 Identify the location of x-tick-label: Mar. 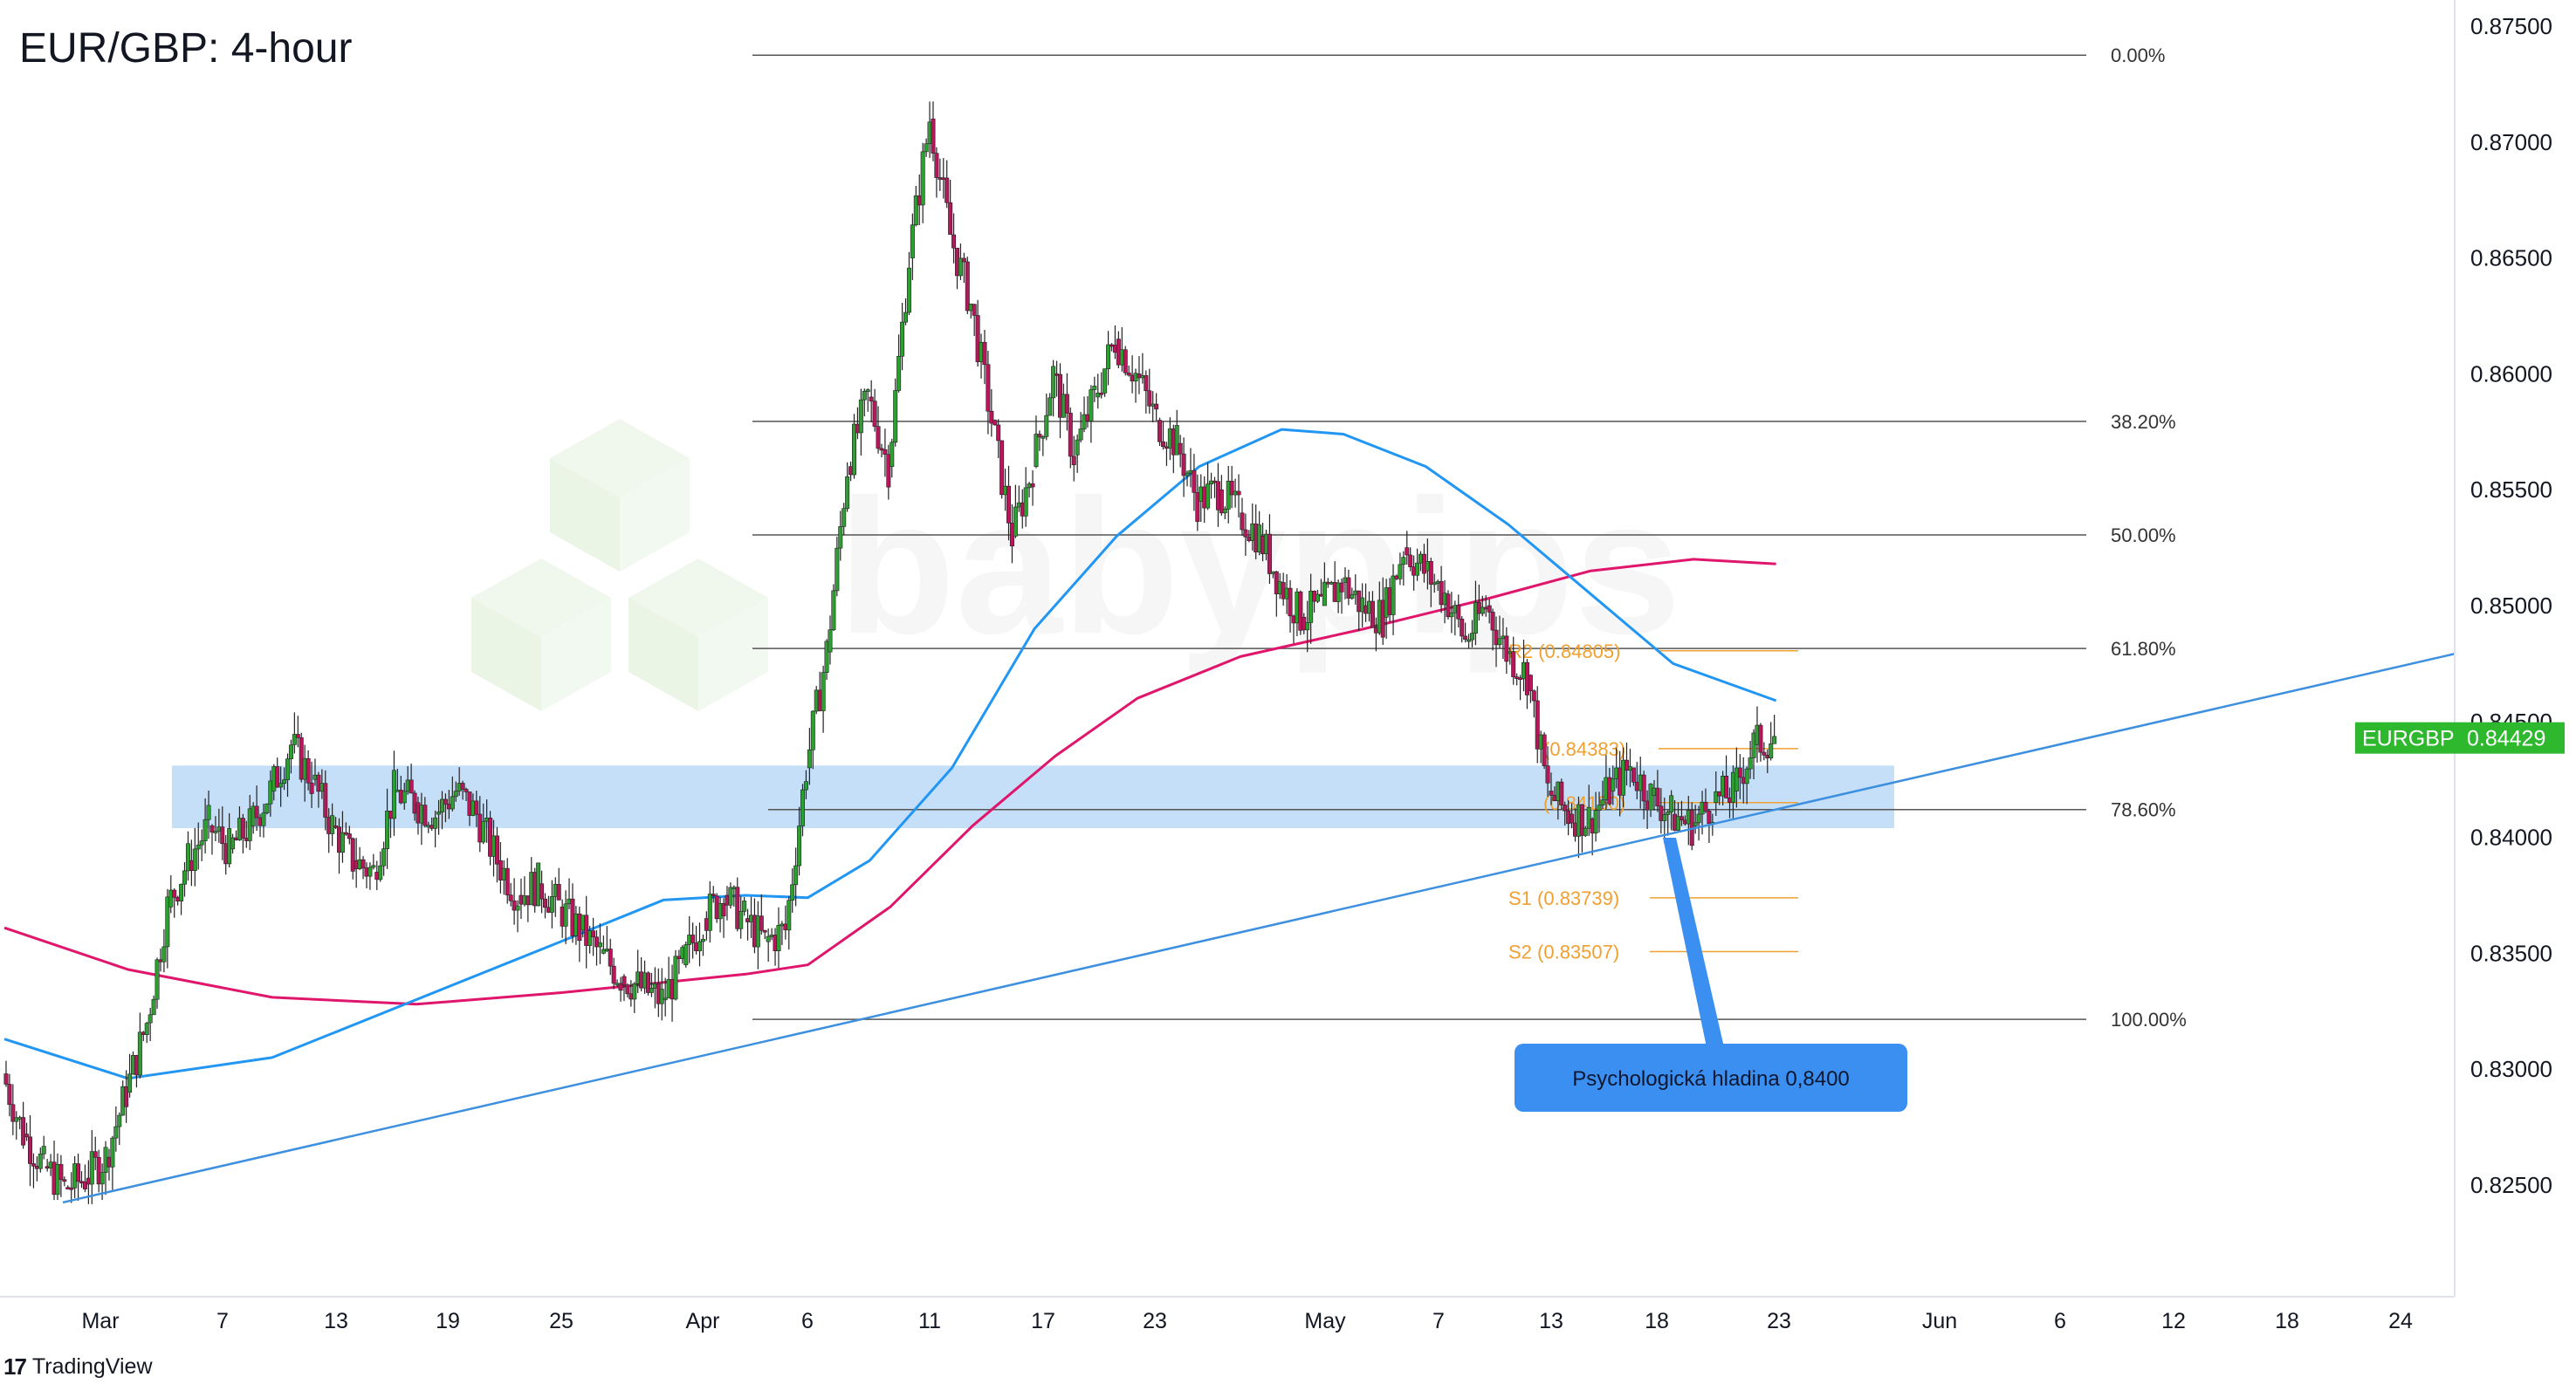
(100, 1321).